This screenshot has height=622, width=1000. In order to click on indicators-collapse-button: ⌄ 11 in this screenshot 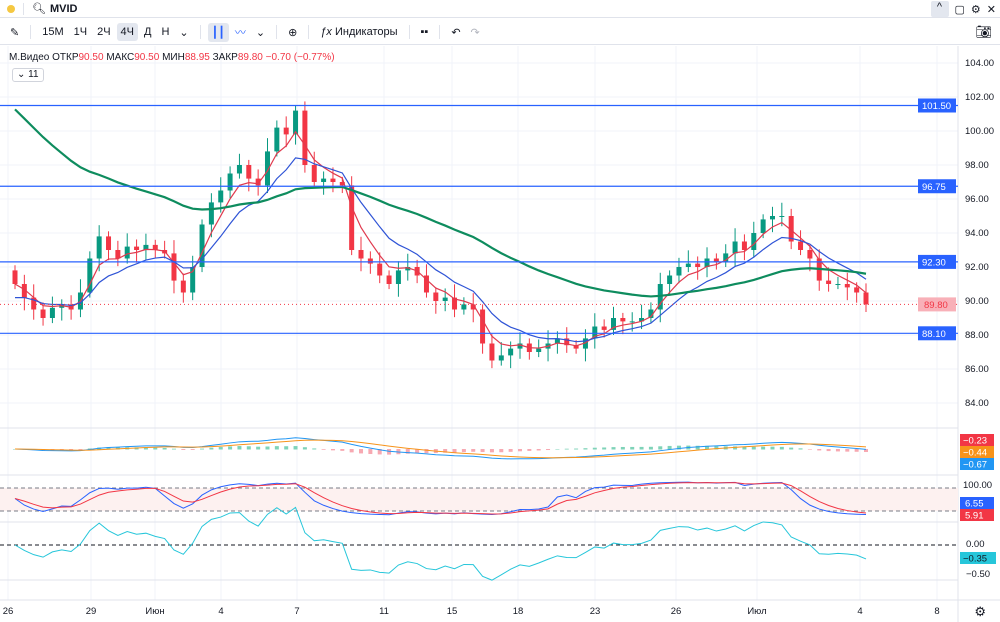, I will do `click(28, 75)`.